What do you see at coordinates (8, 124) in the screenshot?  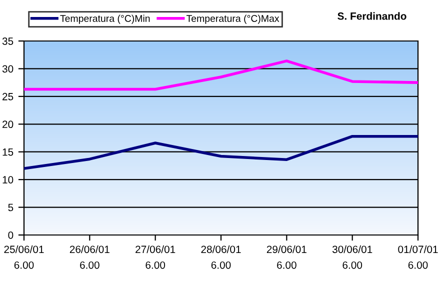 I see `y-tick-label: 20` at bounding box center [8, 124].